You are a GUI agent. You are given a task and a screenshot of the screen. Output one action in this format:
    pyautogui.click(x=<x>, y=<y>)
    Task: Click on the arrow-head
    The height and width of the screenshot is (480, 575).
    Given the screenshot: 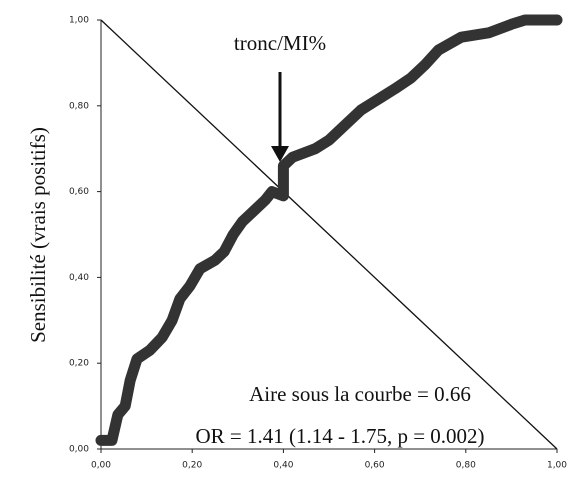 What is the action you would take?
    pyautogui.click(x=280, y=154)
    